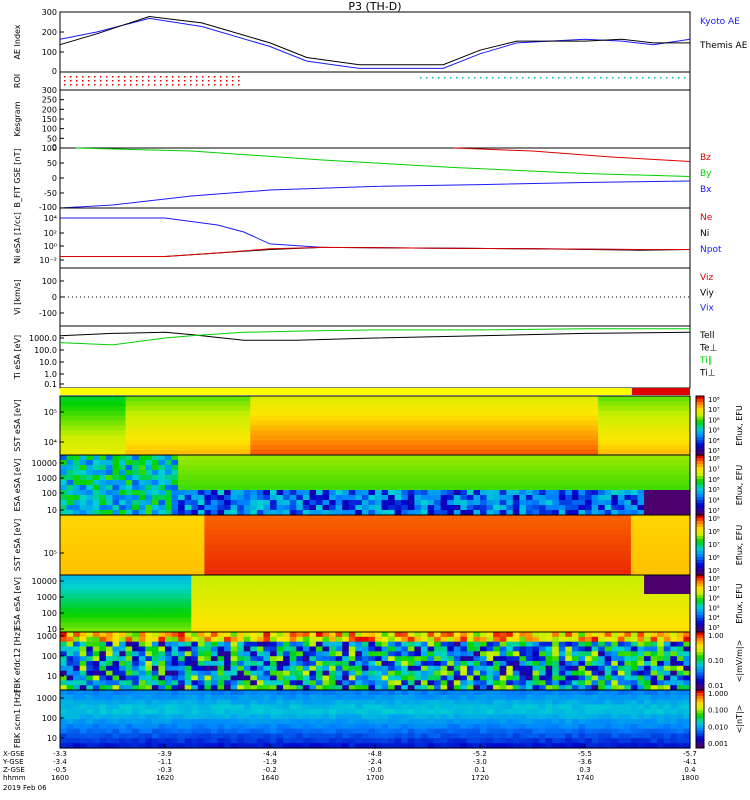 Image resolution: width=750 pixels, height=800 pixels. I want to click on y-tick-label: 50, so click(52, 138).